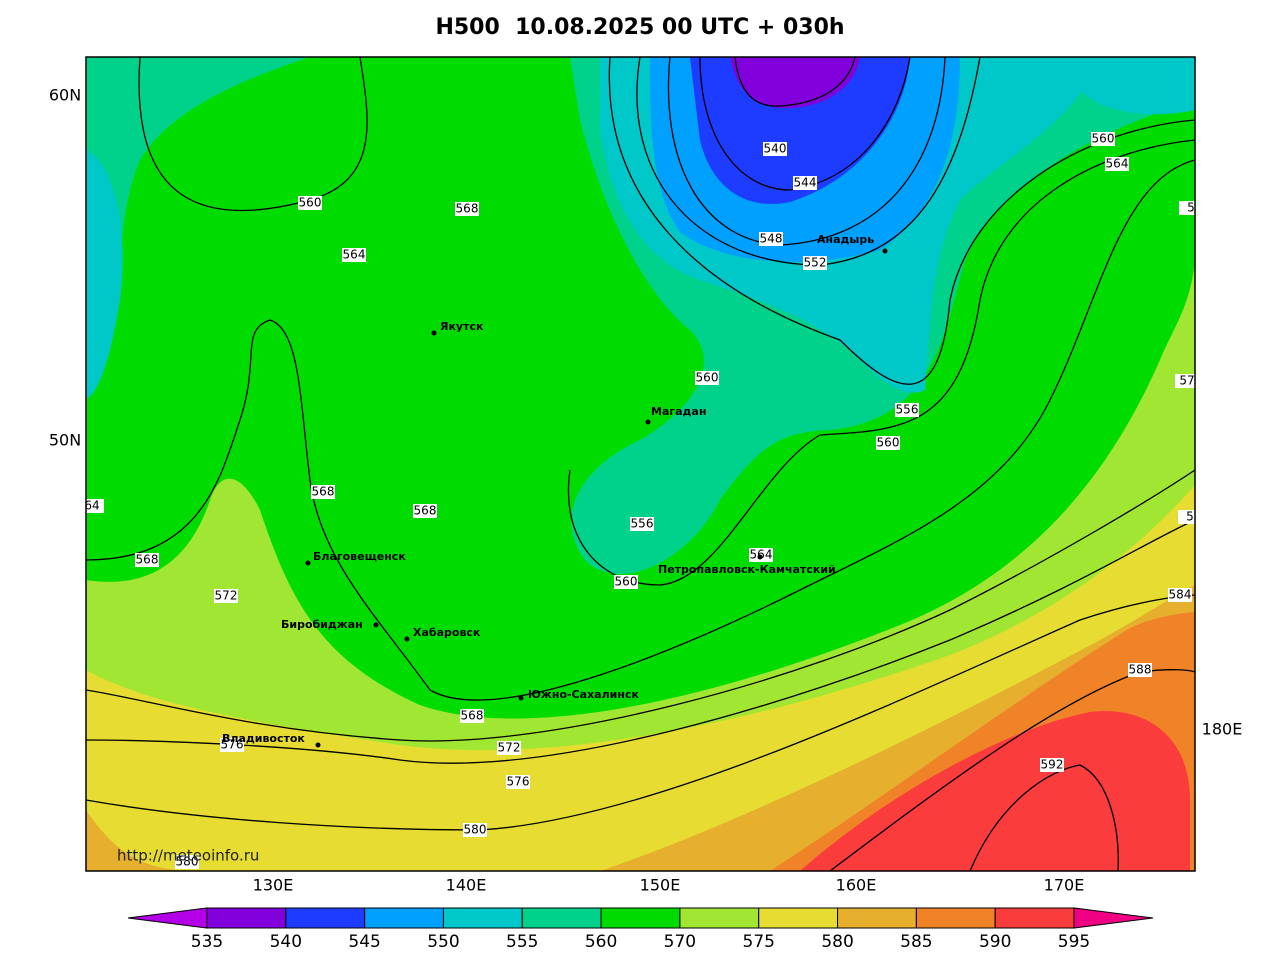 The height and width of the screenshot is (963, 1281). Describe the element at coordinates (466, 885) in the screenshot. I see `lon-label: 140E` at that location.